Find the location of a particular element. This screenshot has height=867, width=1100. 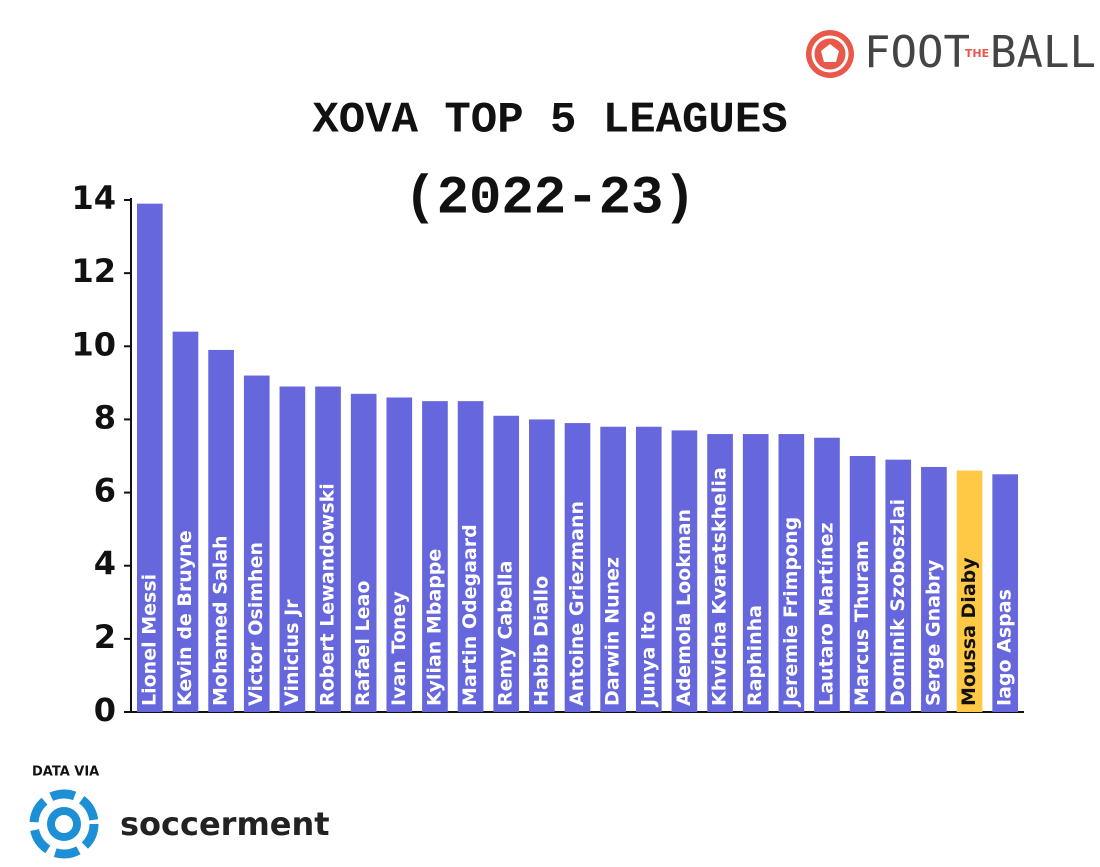

y-tick-label: 12 is located at coordinates (93, 271).